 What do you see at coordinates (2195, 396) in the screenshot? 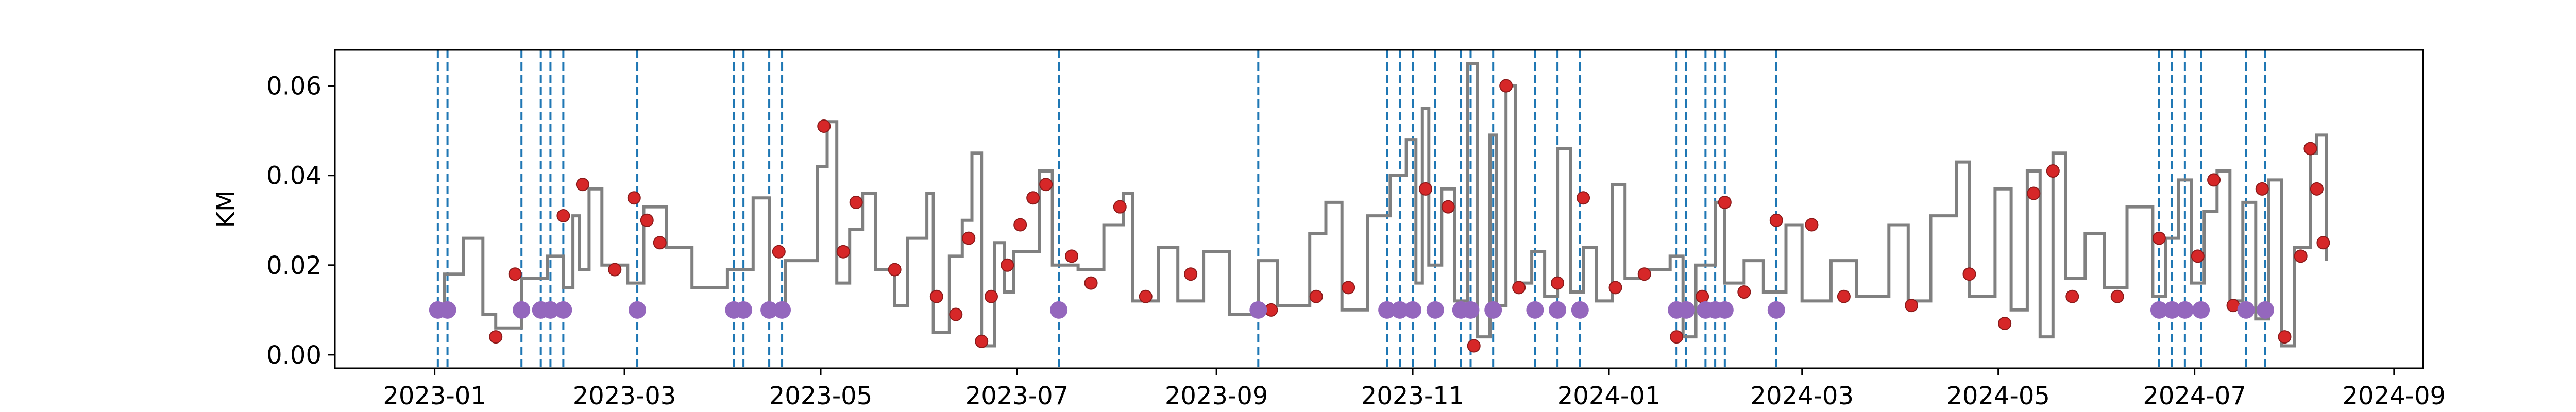
I see `x-tick-label: 2024-07` at bounding box center [2195, 396].